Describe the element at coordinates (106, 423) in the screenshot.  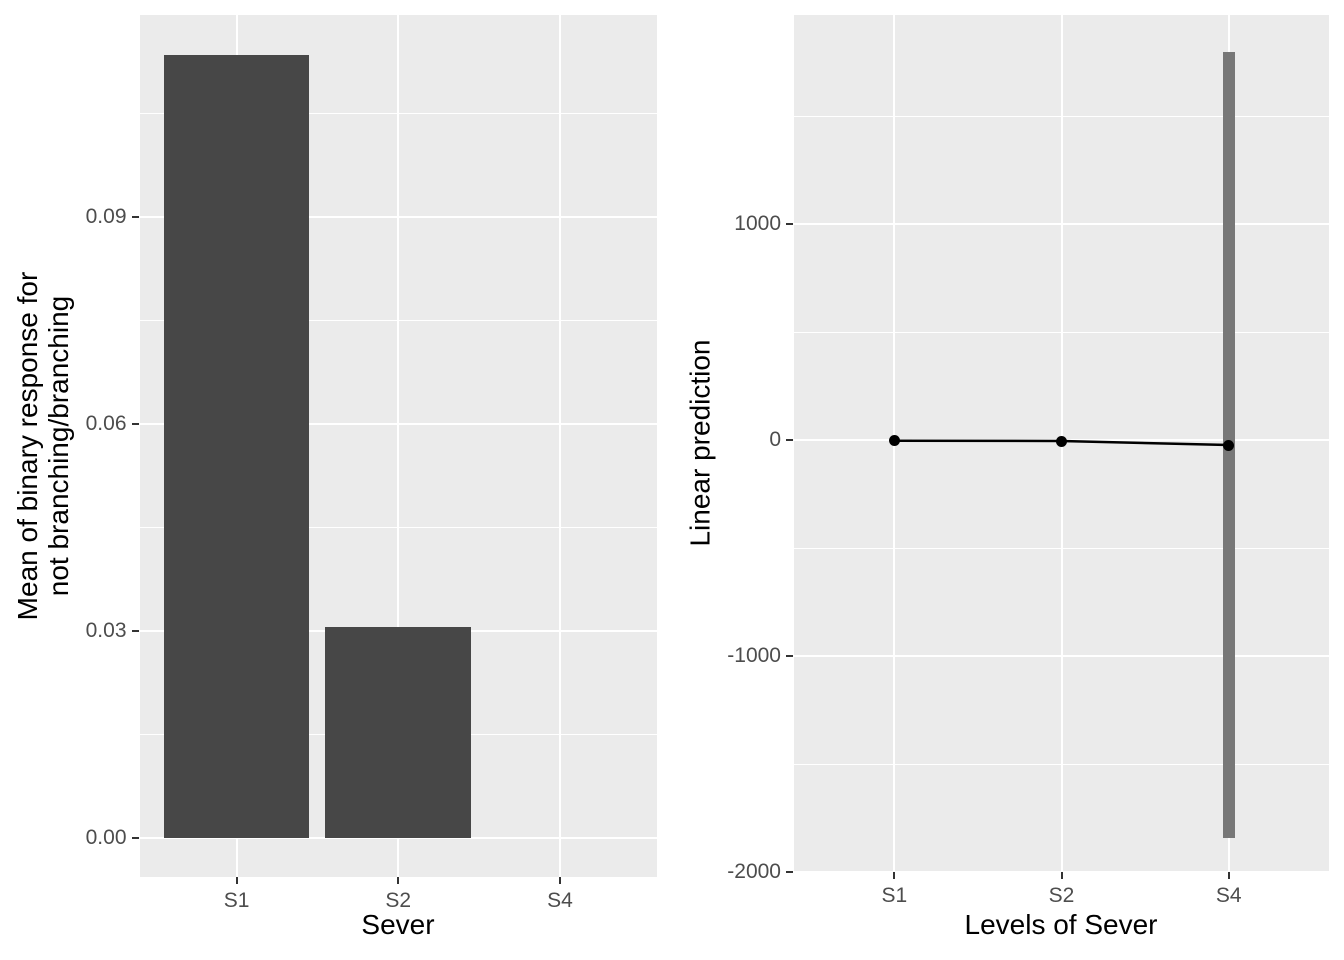
I see `y-tick-label: 0.06` at that location.